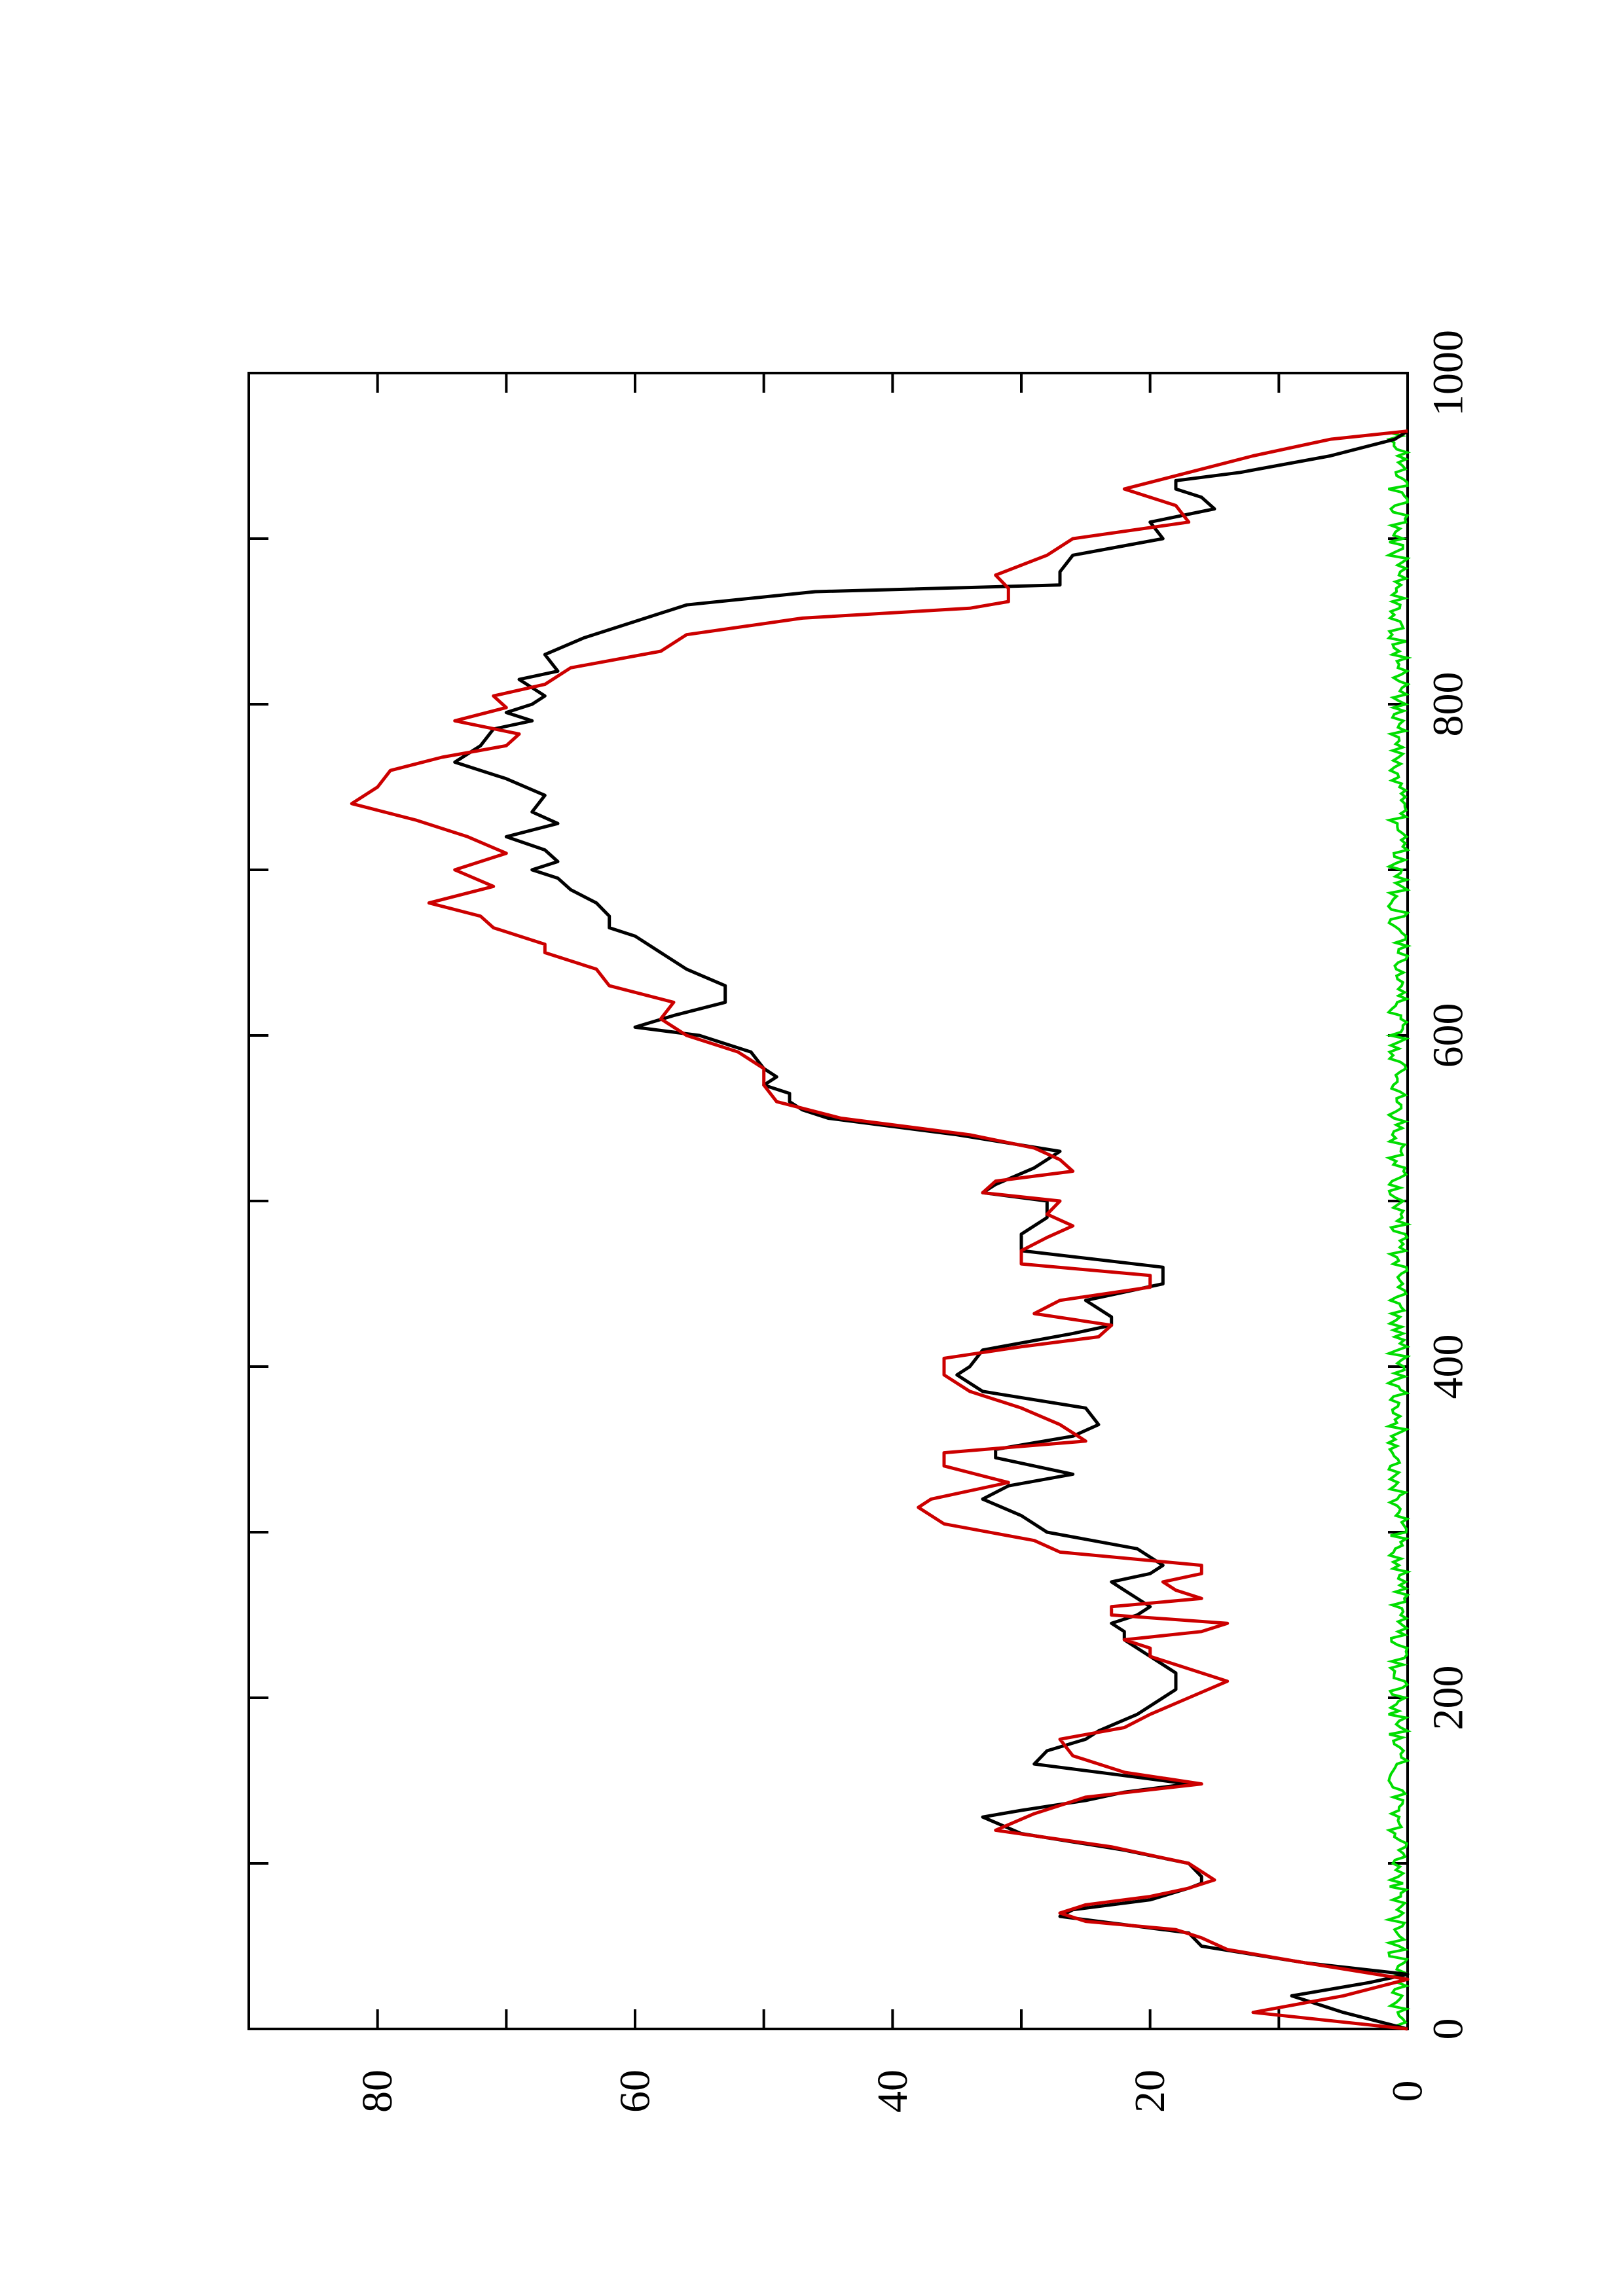 The image size is (1623, 2296). Describe the element at coordinates (1398, 1230) in the screenshot. I see `series-line-green` at that location.